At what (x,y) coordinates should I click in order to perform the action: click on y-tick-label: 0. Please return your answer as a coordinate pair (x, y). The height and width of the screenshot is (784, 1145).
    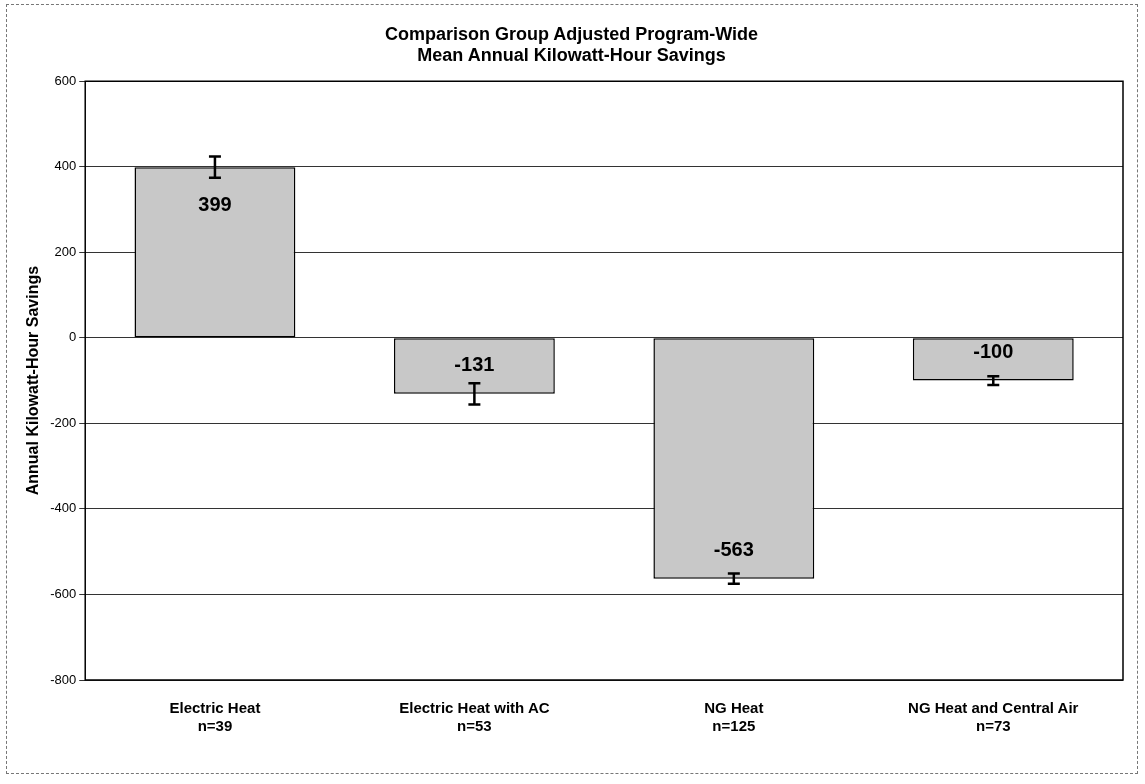
    Looking at the image, I should click on (72, 337).